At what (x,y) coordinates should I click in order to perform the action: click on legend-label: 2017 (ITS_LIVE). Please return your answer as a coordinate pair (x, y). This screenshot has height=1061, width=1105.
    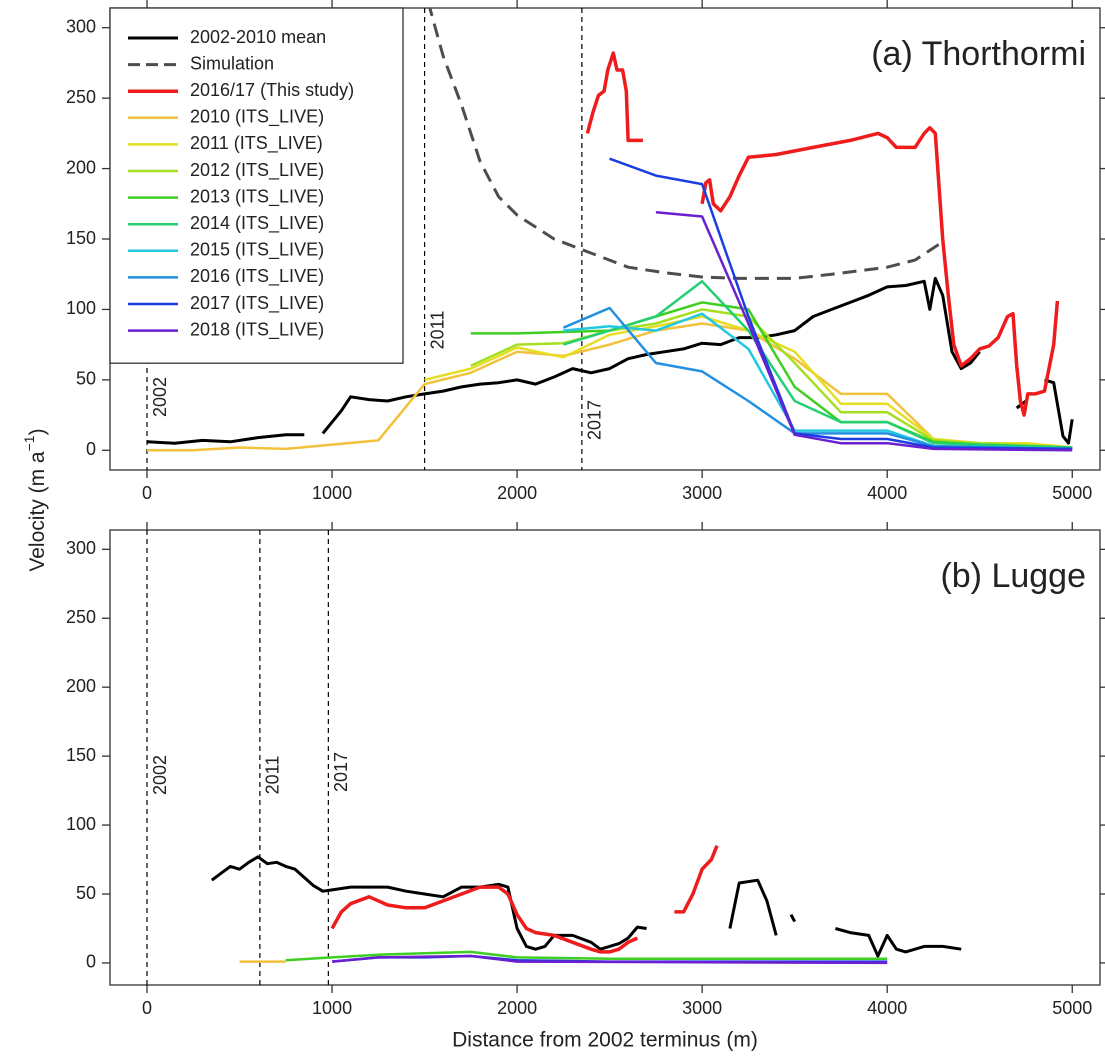
    Looking at the image, I should click on (257, 303).